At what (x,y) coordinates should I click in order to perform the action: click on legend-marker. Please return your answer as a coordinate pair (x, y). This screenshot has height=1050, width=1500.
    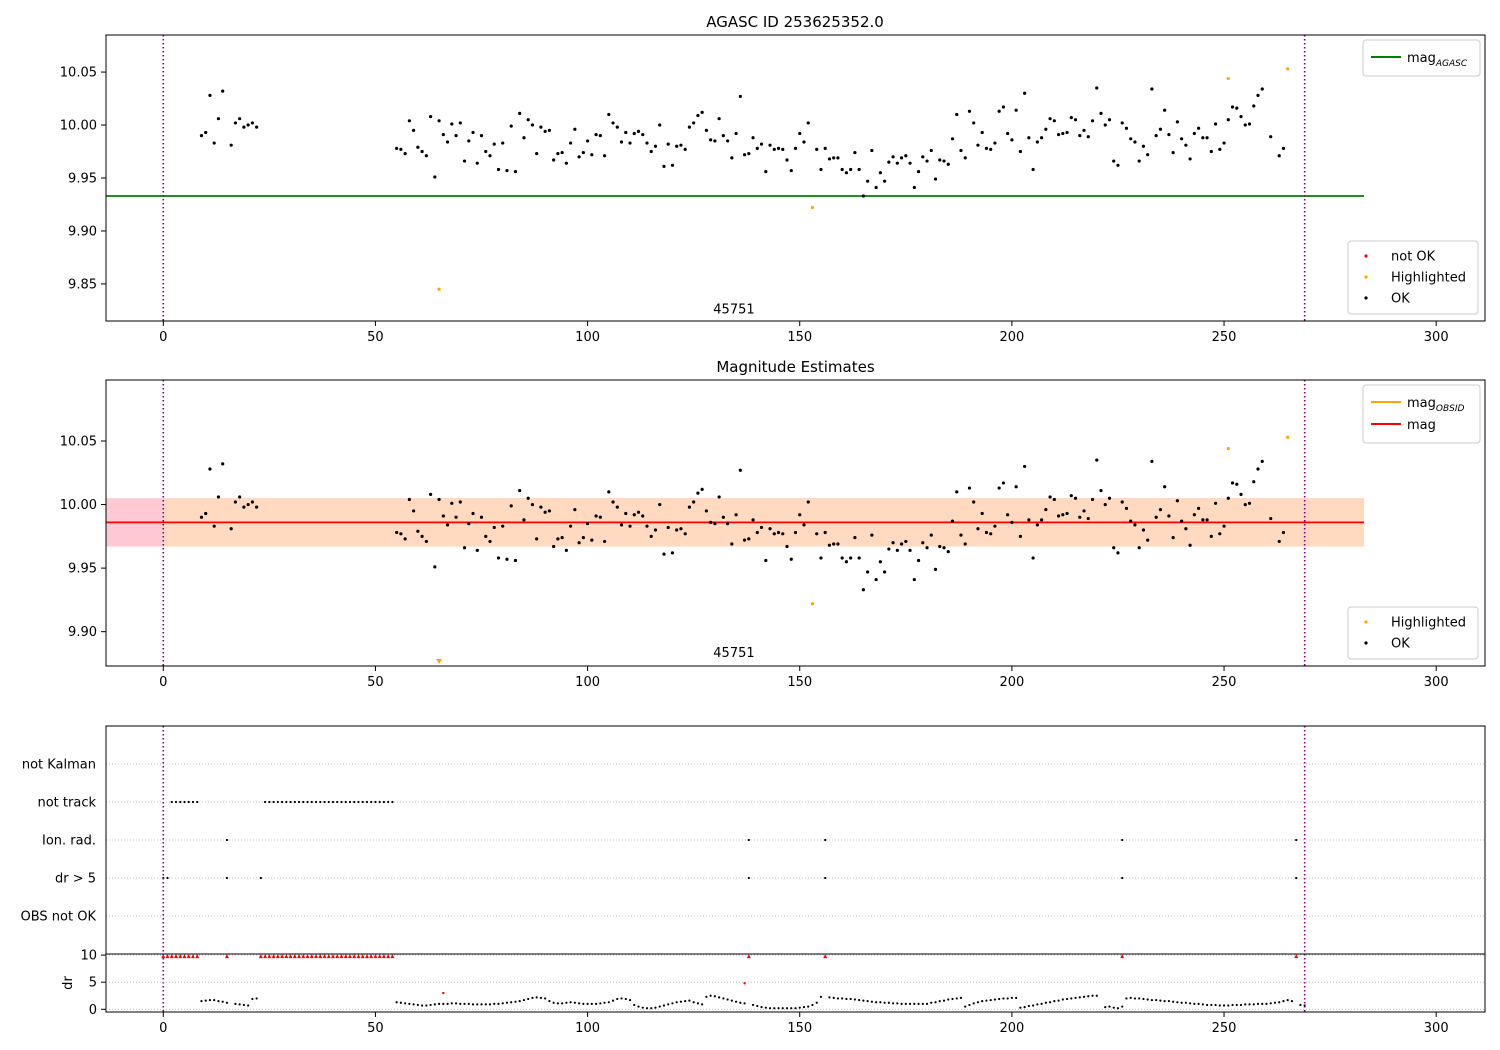
    Looking at the image, I should click on (1366, 256).